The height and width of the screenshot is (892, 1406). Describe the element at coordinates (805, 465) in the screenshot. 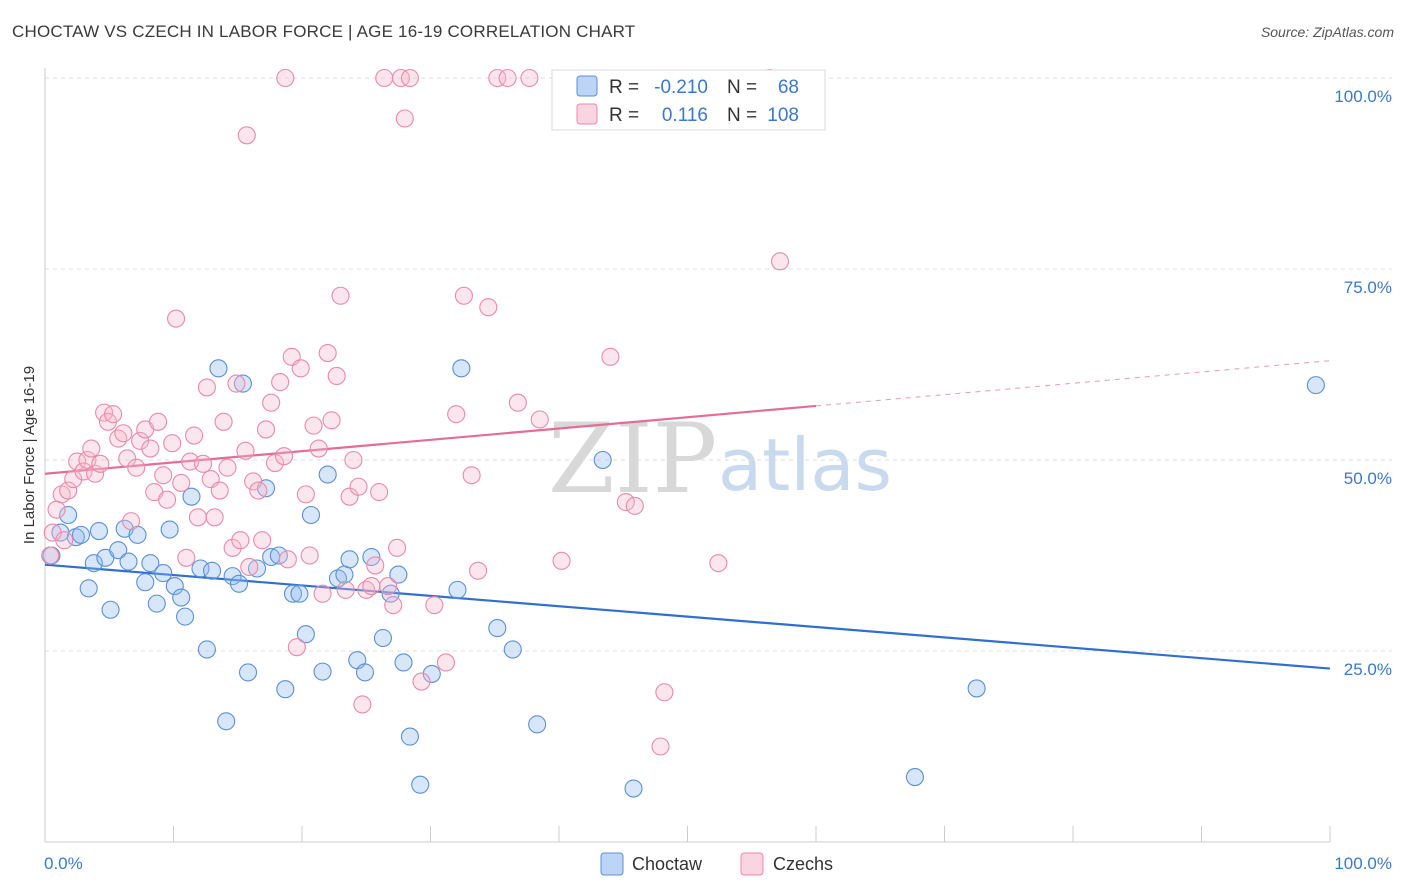

I see `watermark-atlas: atlas` at that location.